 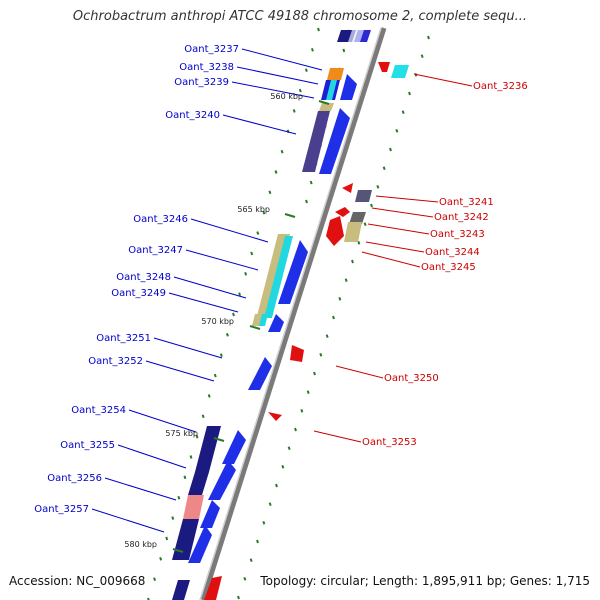 I want to click on gene-label: Oant_3248, so click(x=143, y=277).